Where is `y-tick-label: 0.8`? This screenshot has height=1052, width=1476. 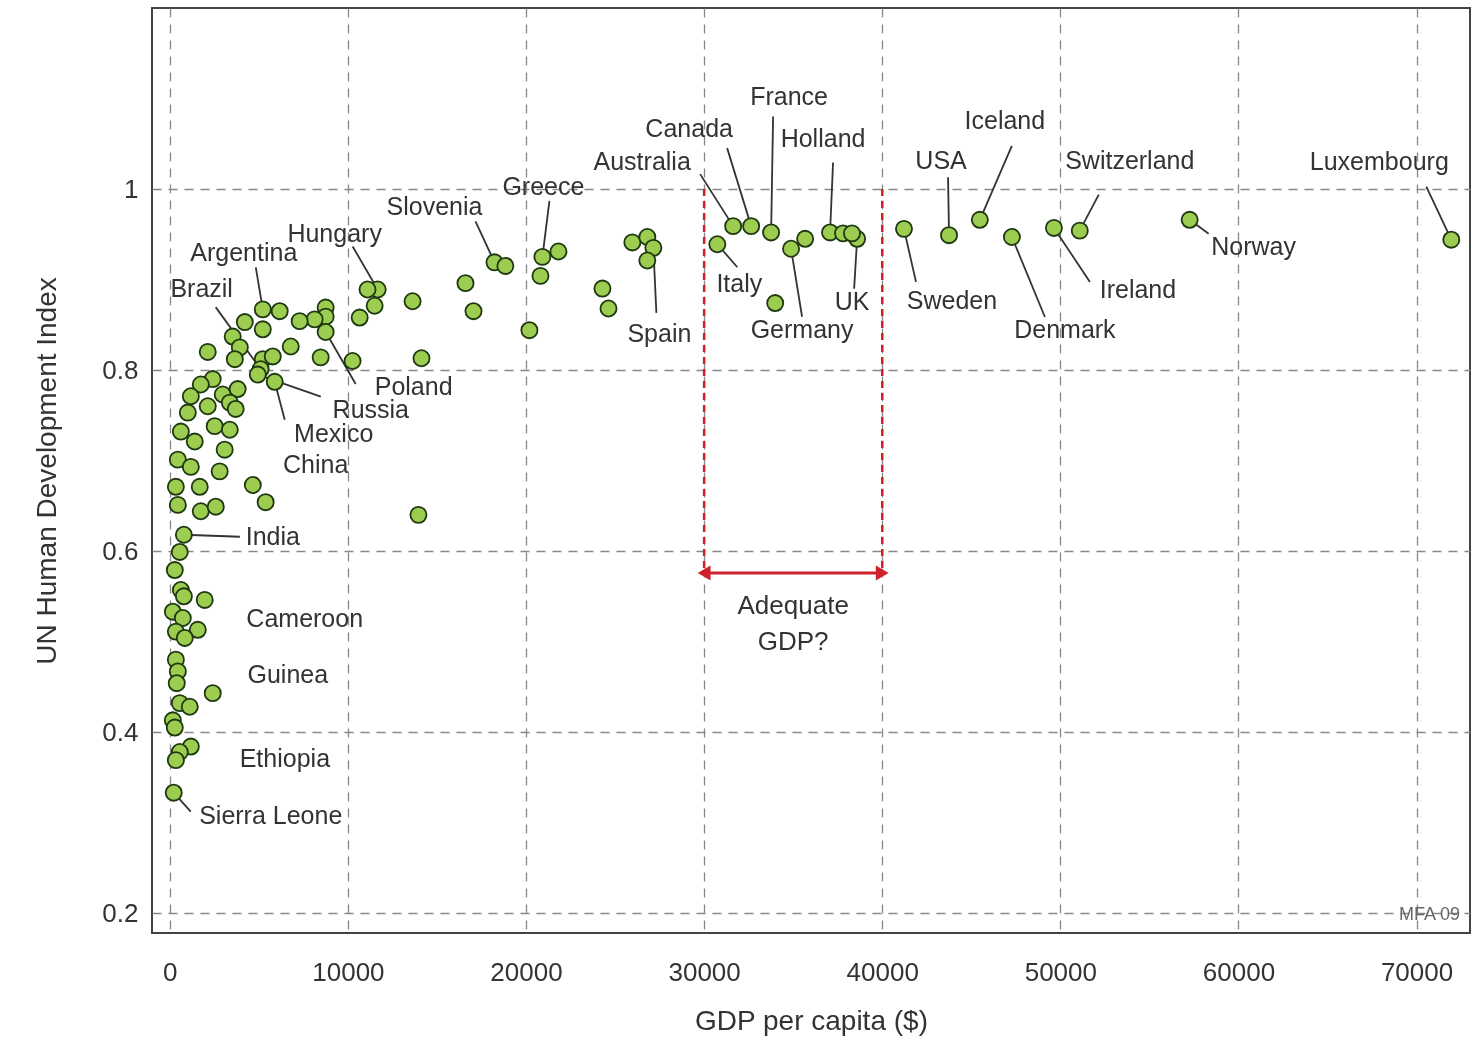 y-tick-label: 0.8 is located at coordinates (120, 369).